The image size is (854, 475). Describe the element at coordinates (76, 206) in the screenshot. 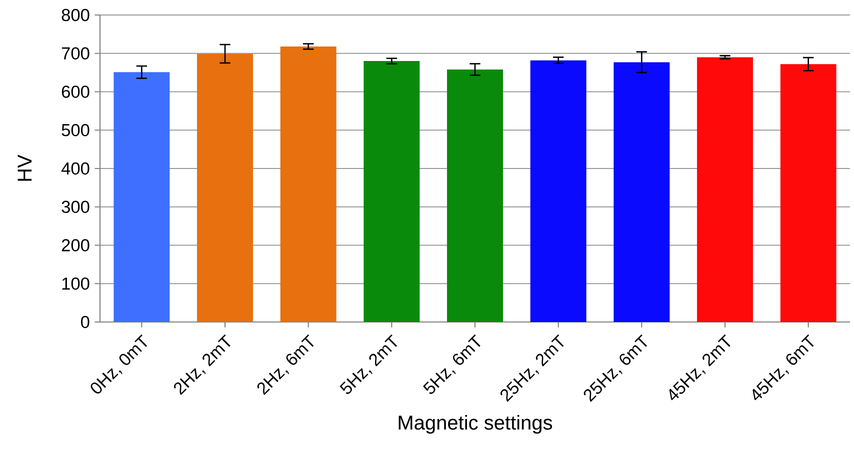

I see `y-tick-label: 300` at that location.